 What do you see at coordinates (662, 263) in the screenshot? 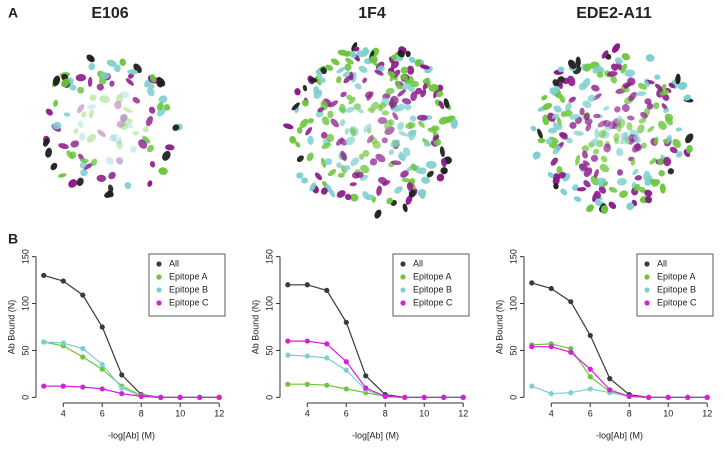
I see `legend-label: All` at bounding box center [662, 263].